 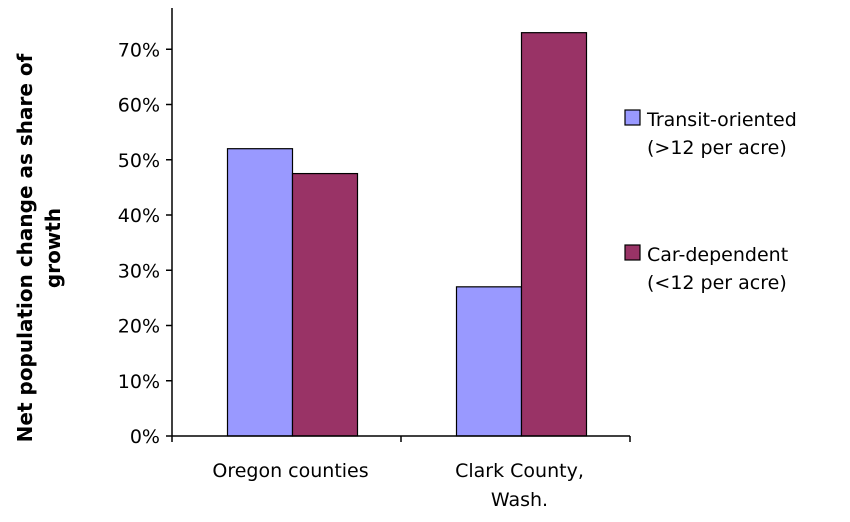 I want to click on y-tick-label: 10%, so click(x=139, y=382).